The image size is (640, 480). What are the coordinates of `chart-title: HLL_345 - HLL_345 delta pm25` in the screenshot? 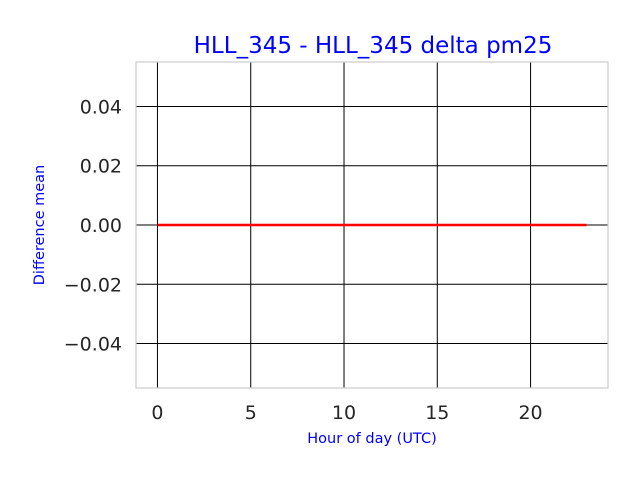 It's located at (373, 46).